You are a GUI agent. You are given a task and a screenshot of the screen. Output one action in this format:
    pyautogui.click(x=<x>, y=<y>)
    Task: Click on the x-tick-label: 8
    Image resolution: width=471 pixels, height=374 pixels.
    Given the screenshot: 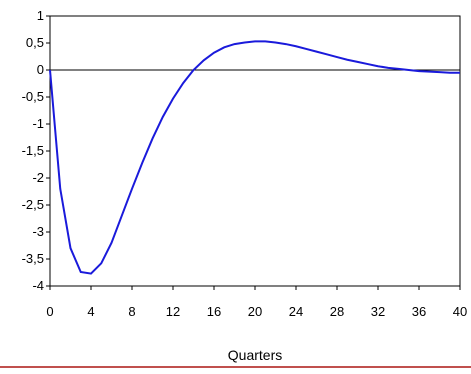 What is the action you would take?
    pyautogui.click(x=131, y=311)
    